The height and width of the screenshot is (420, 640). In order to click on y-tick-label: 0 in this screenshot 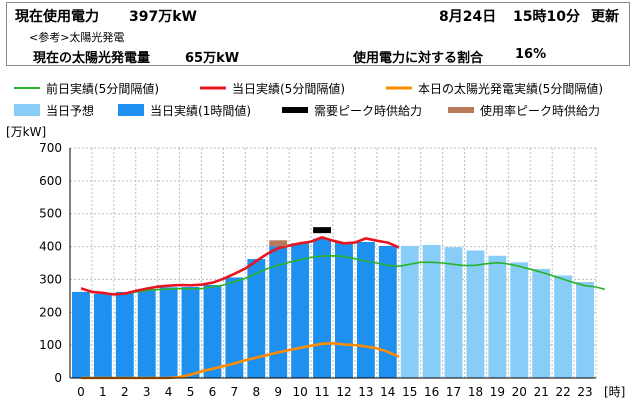, I will do `click(58, 378)`.